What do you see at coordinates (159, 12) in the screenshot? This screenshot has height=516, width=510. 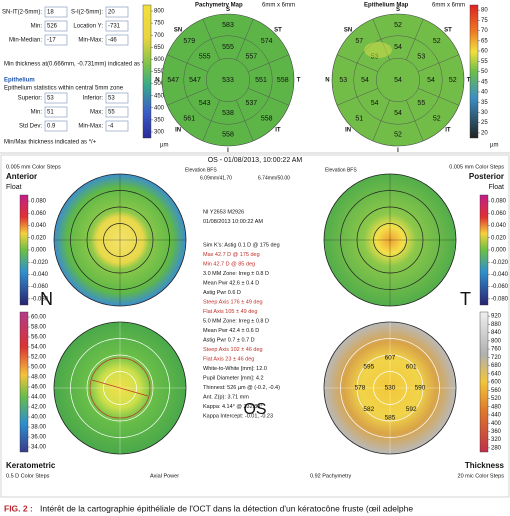 I see `colorbar-label: 800` at bounding box center [159, 12].